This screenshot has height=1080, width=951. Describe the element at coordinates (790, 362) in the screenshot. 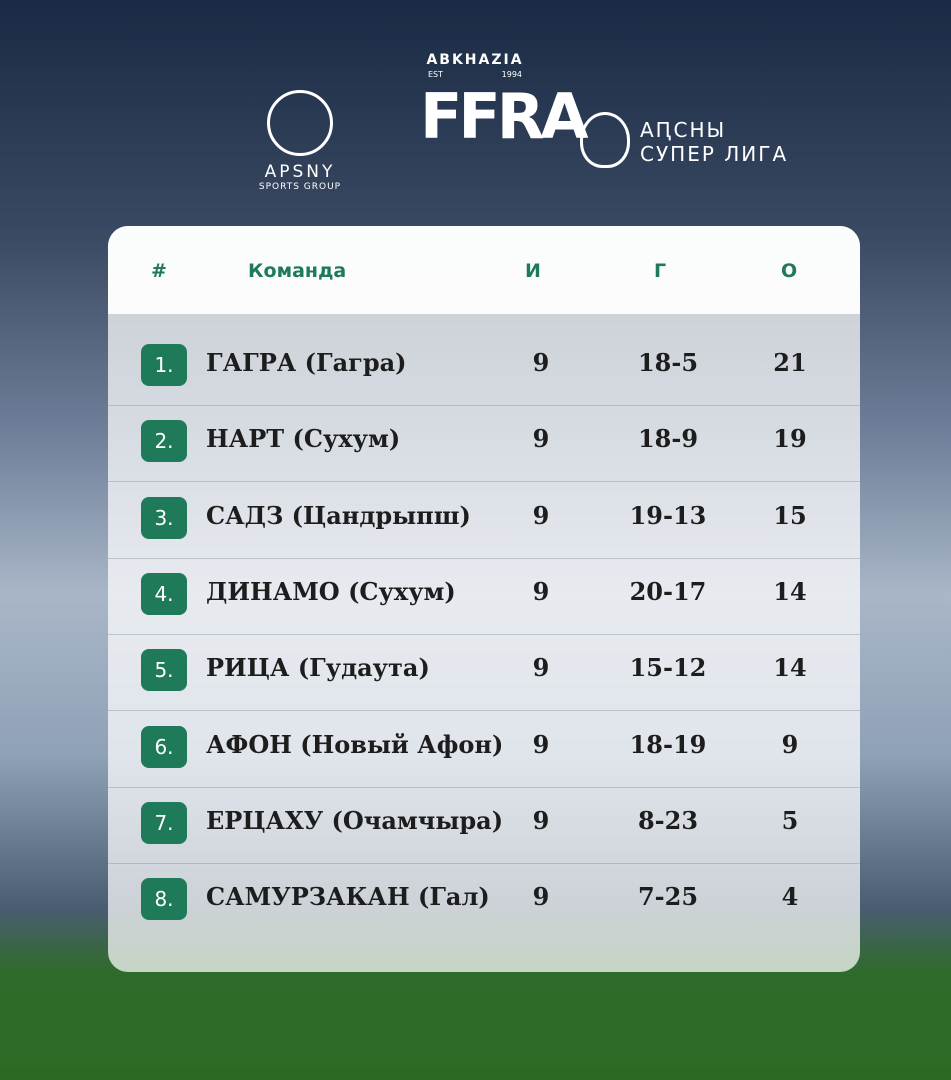

I see `points: 21` at that location.